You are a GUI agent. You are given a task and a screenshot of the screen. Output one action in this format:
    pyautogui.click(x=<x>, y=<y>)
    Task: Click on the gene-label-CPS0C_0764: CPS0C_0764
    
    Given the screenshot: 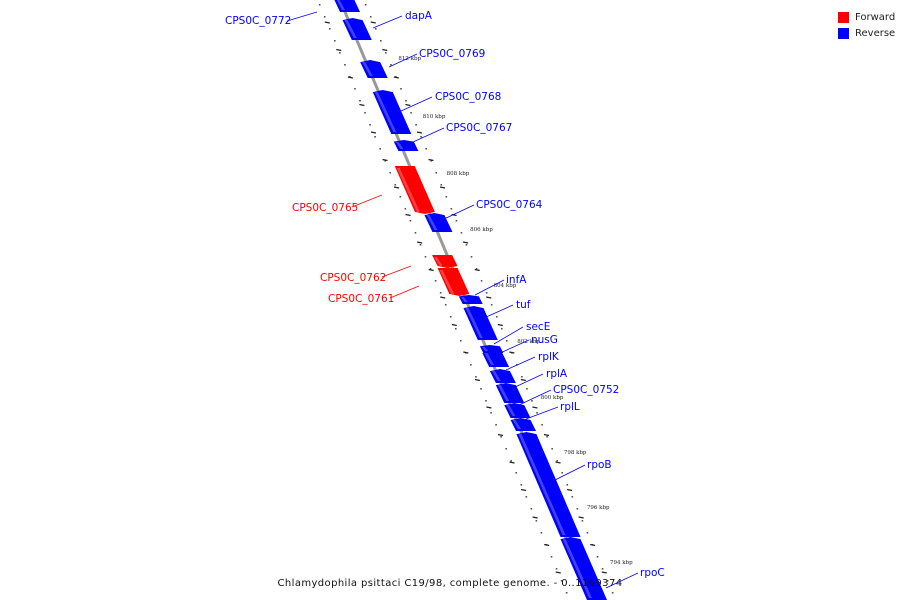 What is the action you would take?
    pyautogui.click(x=509, y=205)
    